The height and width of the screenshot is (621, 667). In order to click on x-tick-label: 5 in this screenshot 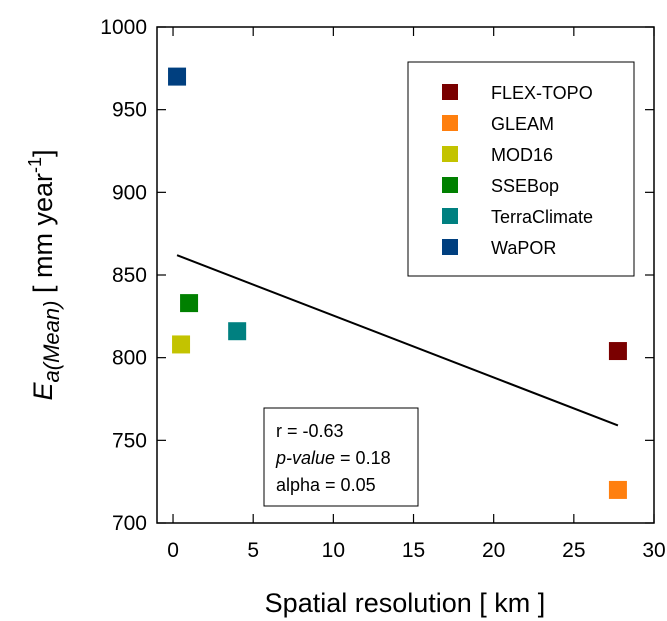, I will do `click(253, 550)`.